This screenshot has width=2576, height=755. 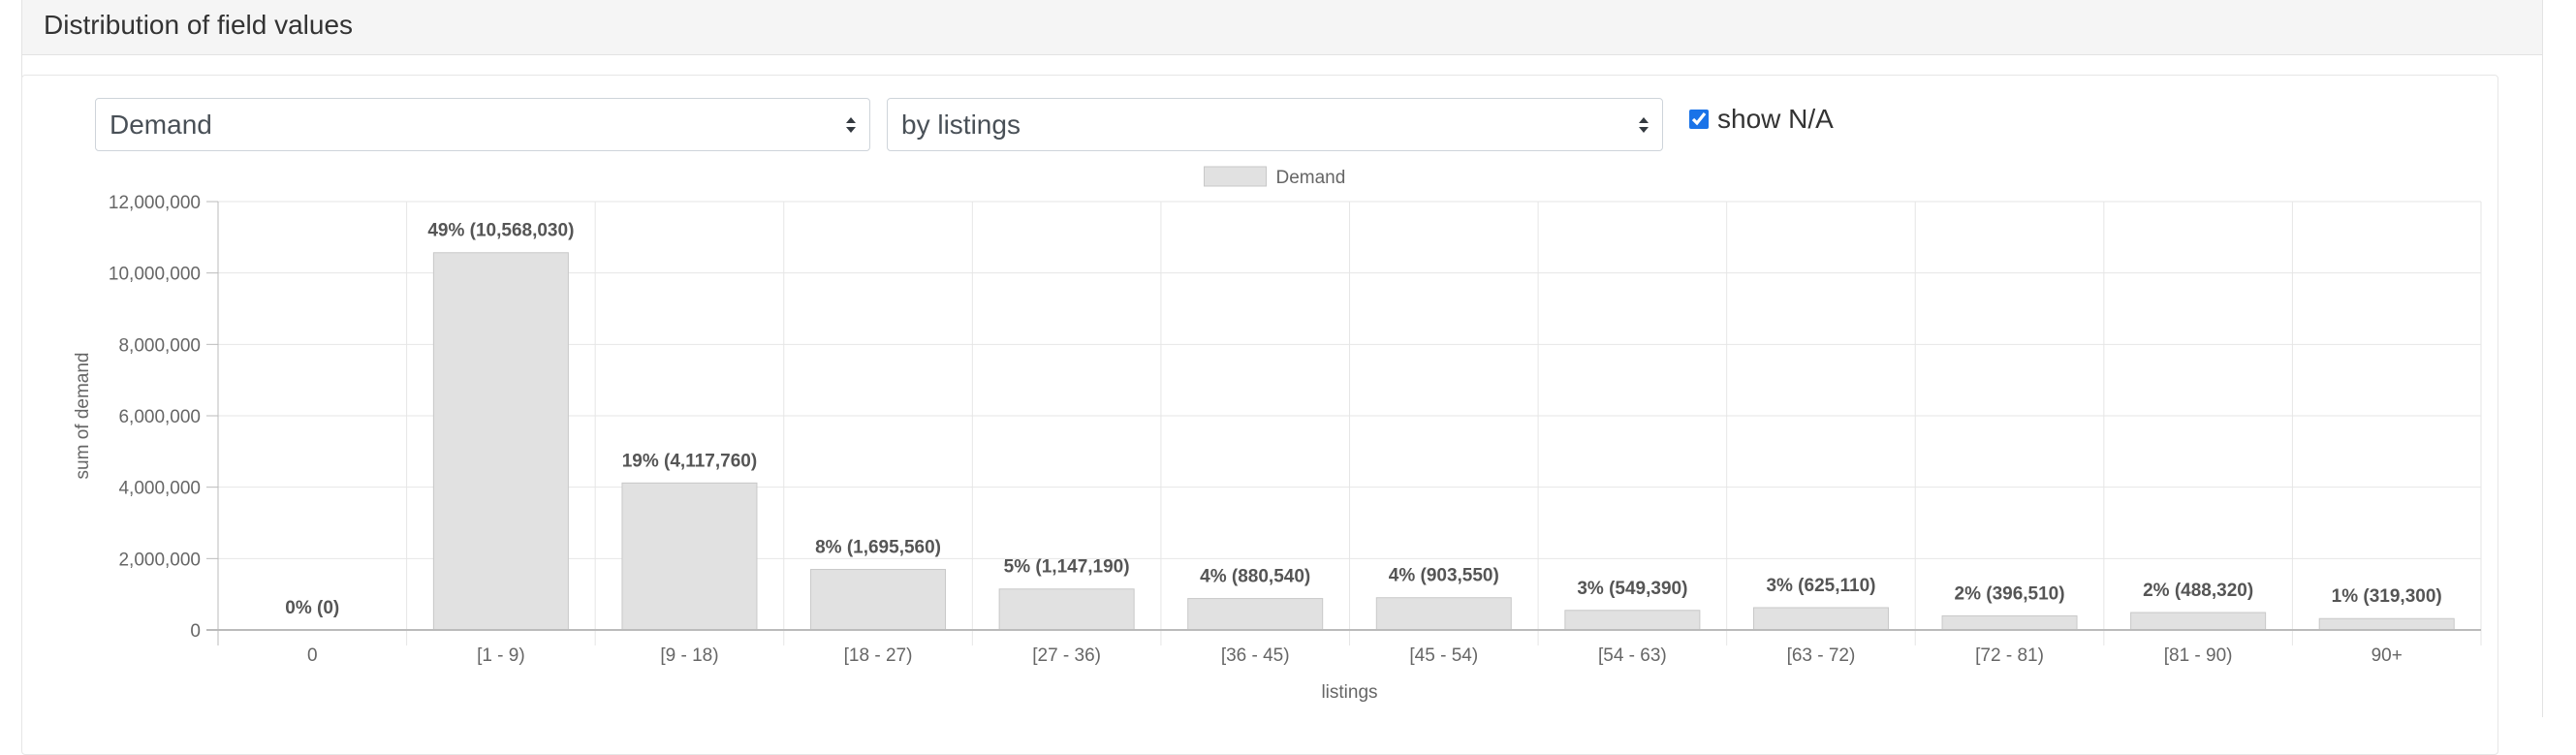 I want to click on y-tick-label: 4,000,000, so click(x=159, y=489).